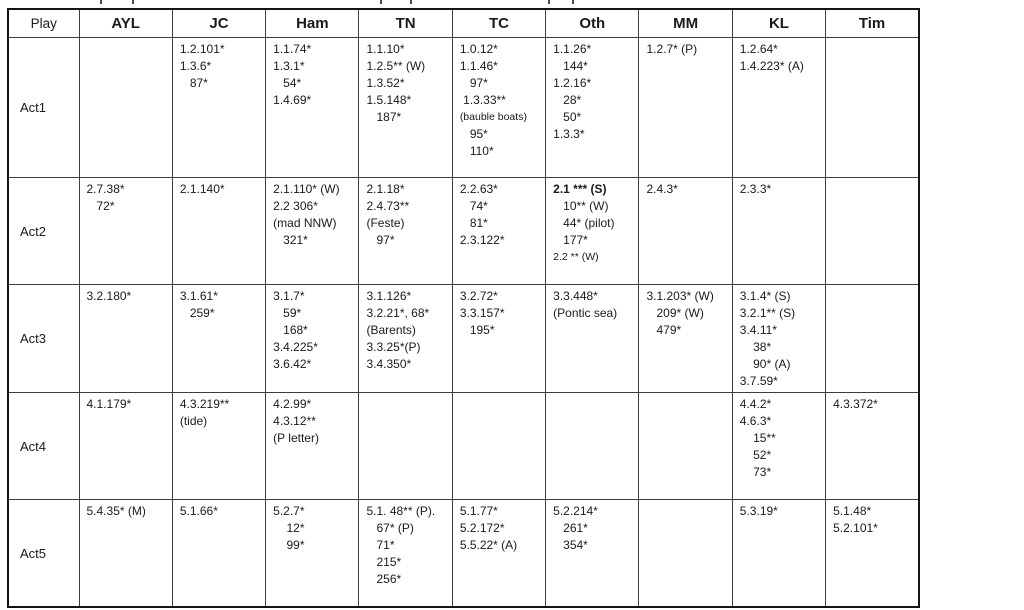  I want to click on reference-line: 1.3.6*, so click(195, 65).